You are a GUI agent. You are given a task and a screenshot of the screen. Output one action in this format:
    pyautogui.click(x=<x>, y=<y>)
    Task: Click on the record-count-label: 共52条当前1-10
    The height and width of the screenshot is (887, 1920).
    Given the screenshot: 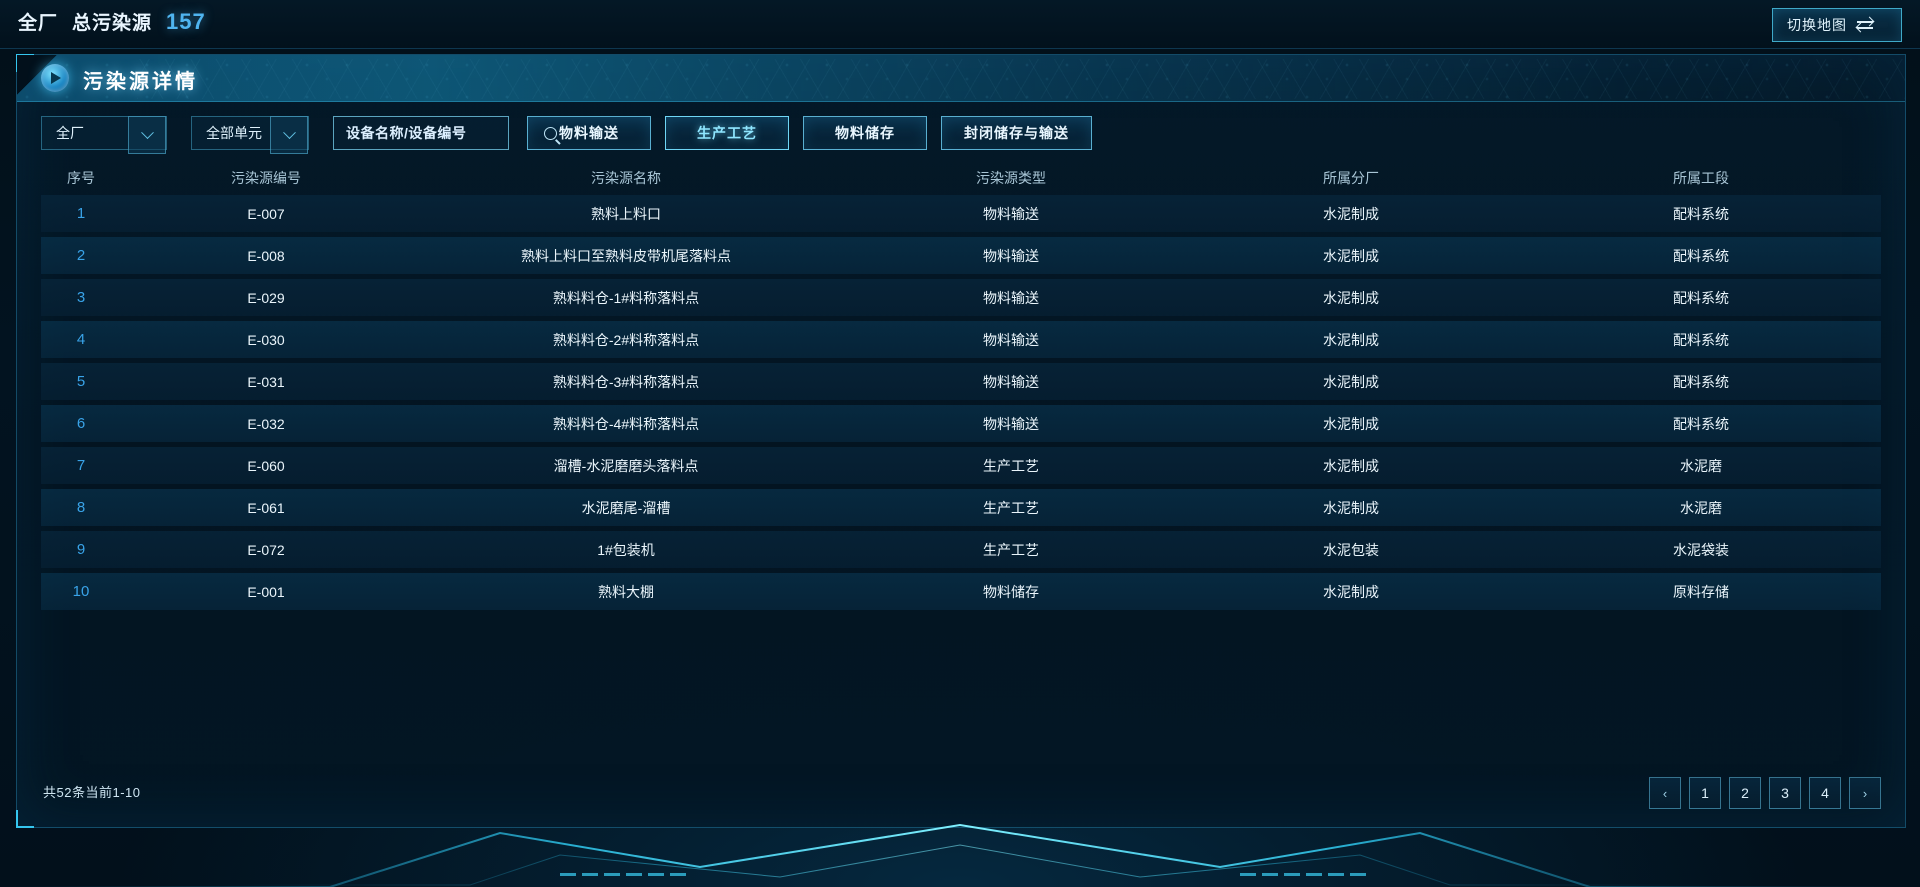 What is the action you would take?
    pyautogui.click(x=92, y=792)
    